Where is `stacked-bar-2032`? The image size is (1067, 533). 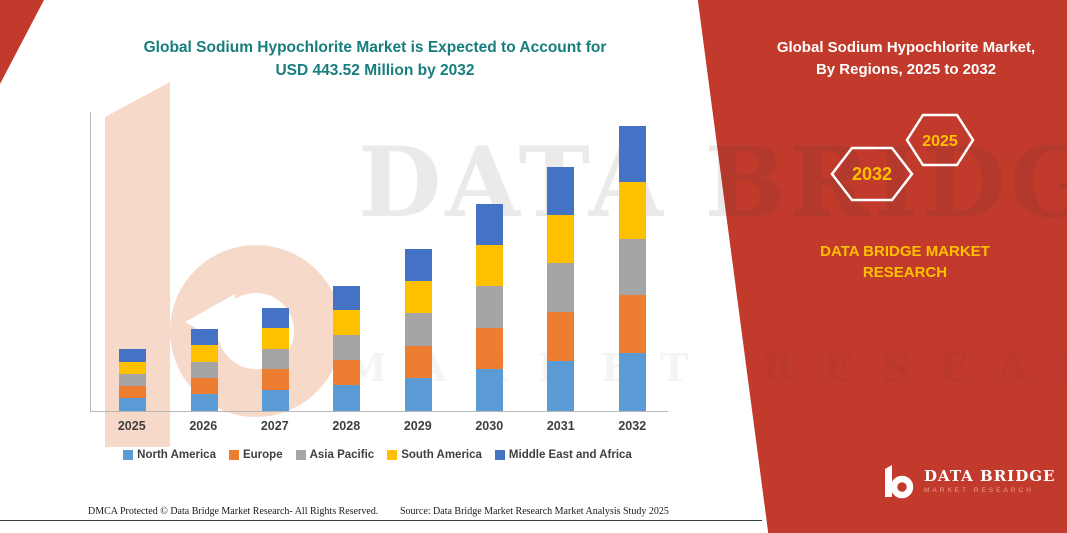 stacked-bar-2032 is located at coordinates (632, 268).